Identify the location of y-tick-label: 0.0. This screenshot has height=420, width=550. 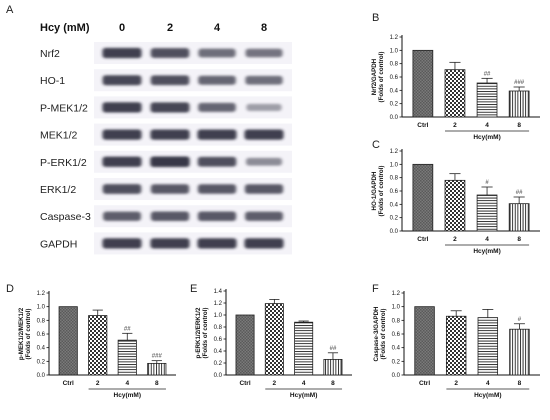
(41, 376).